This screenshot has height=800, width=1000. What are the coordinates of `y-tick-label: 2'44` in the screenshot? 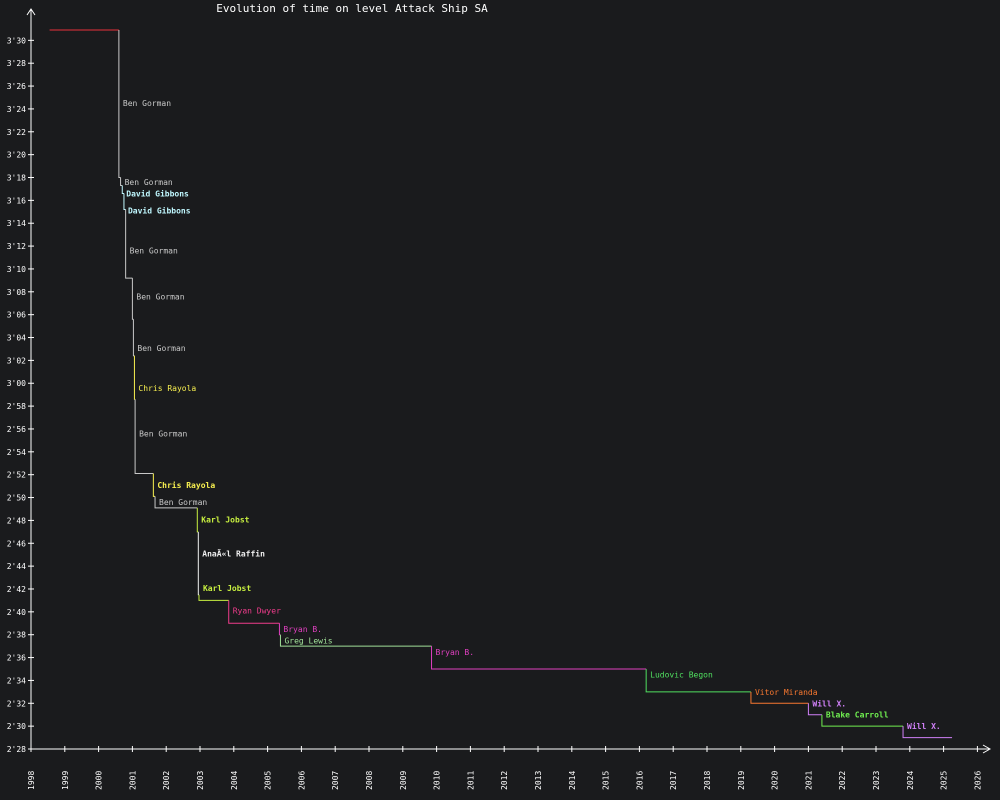 It's located at (16, 566).